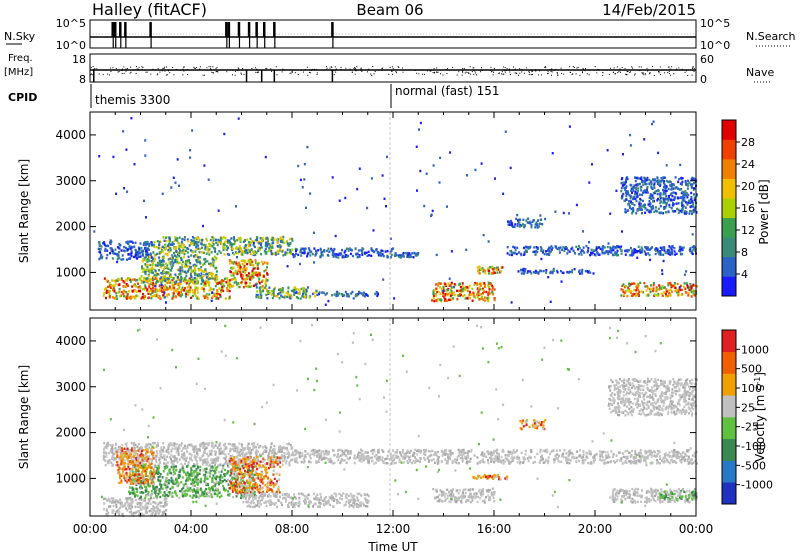 This screenshot has height=554, width=800. What do you see at coordinates (771, 36) in the screenshot?
I see `nsearch-label: N.Search` at bounding box center [771, 36].